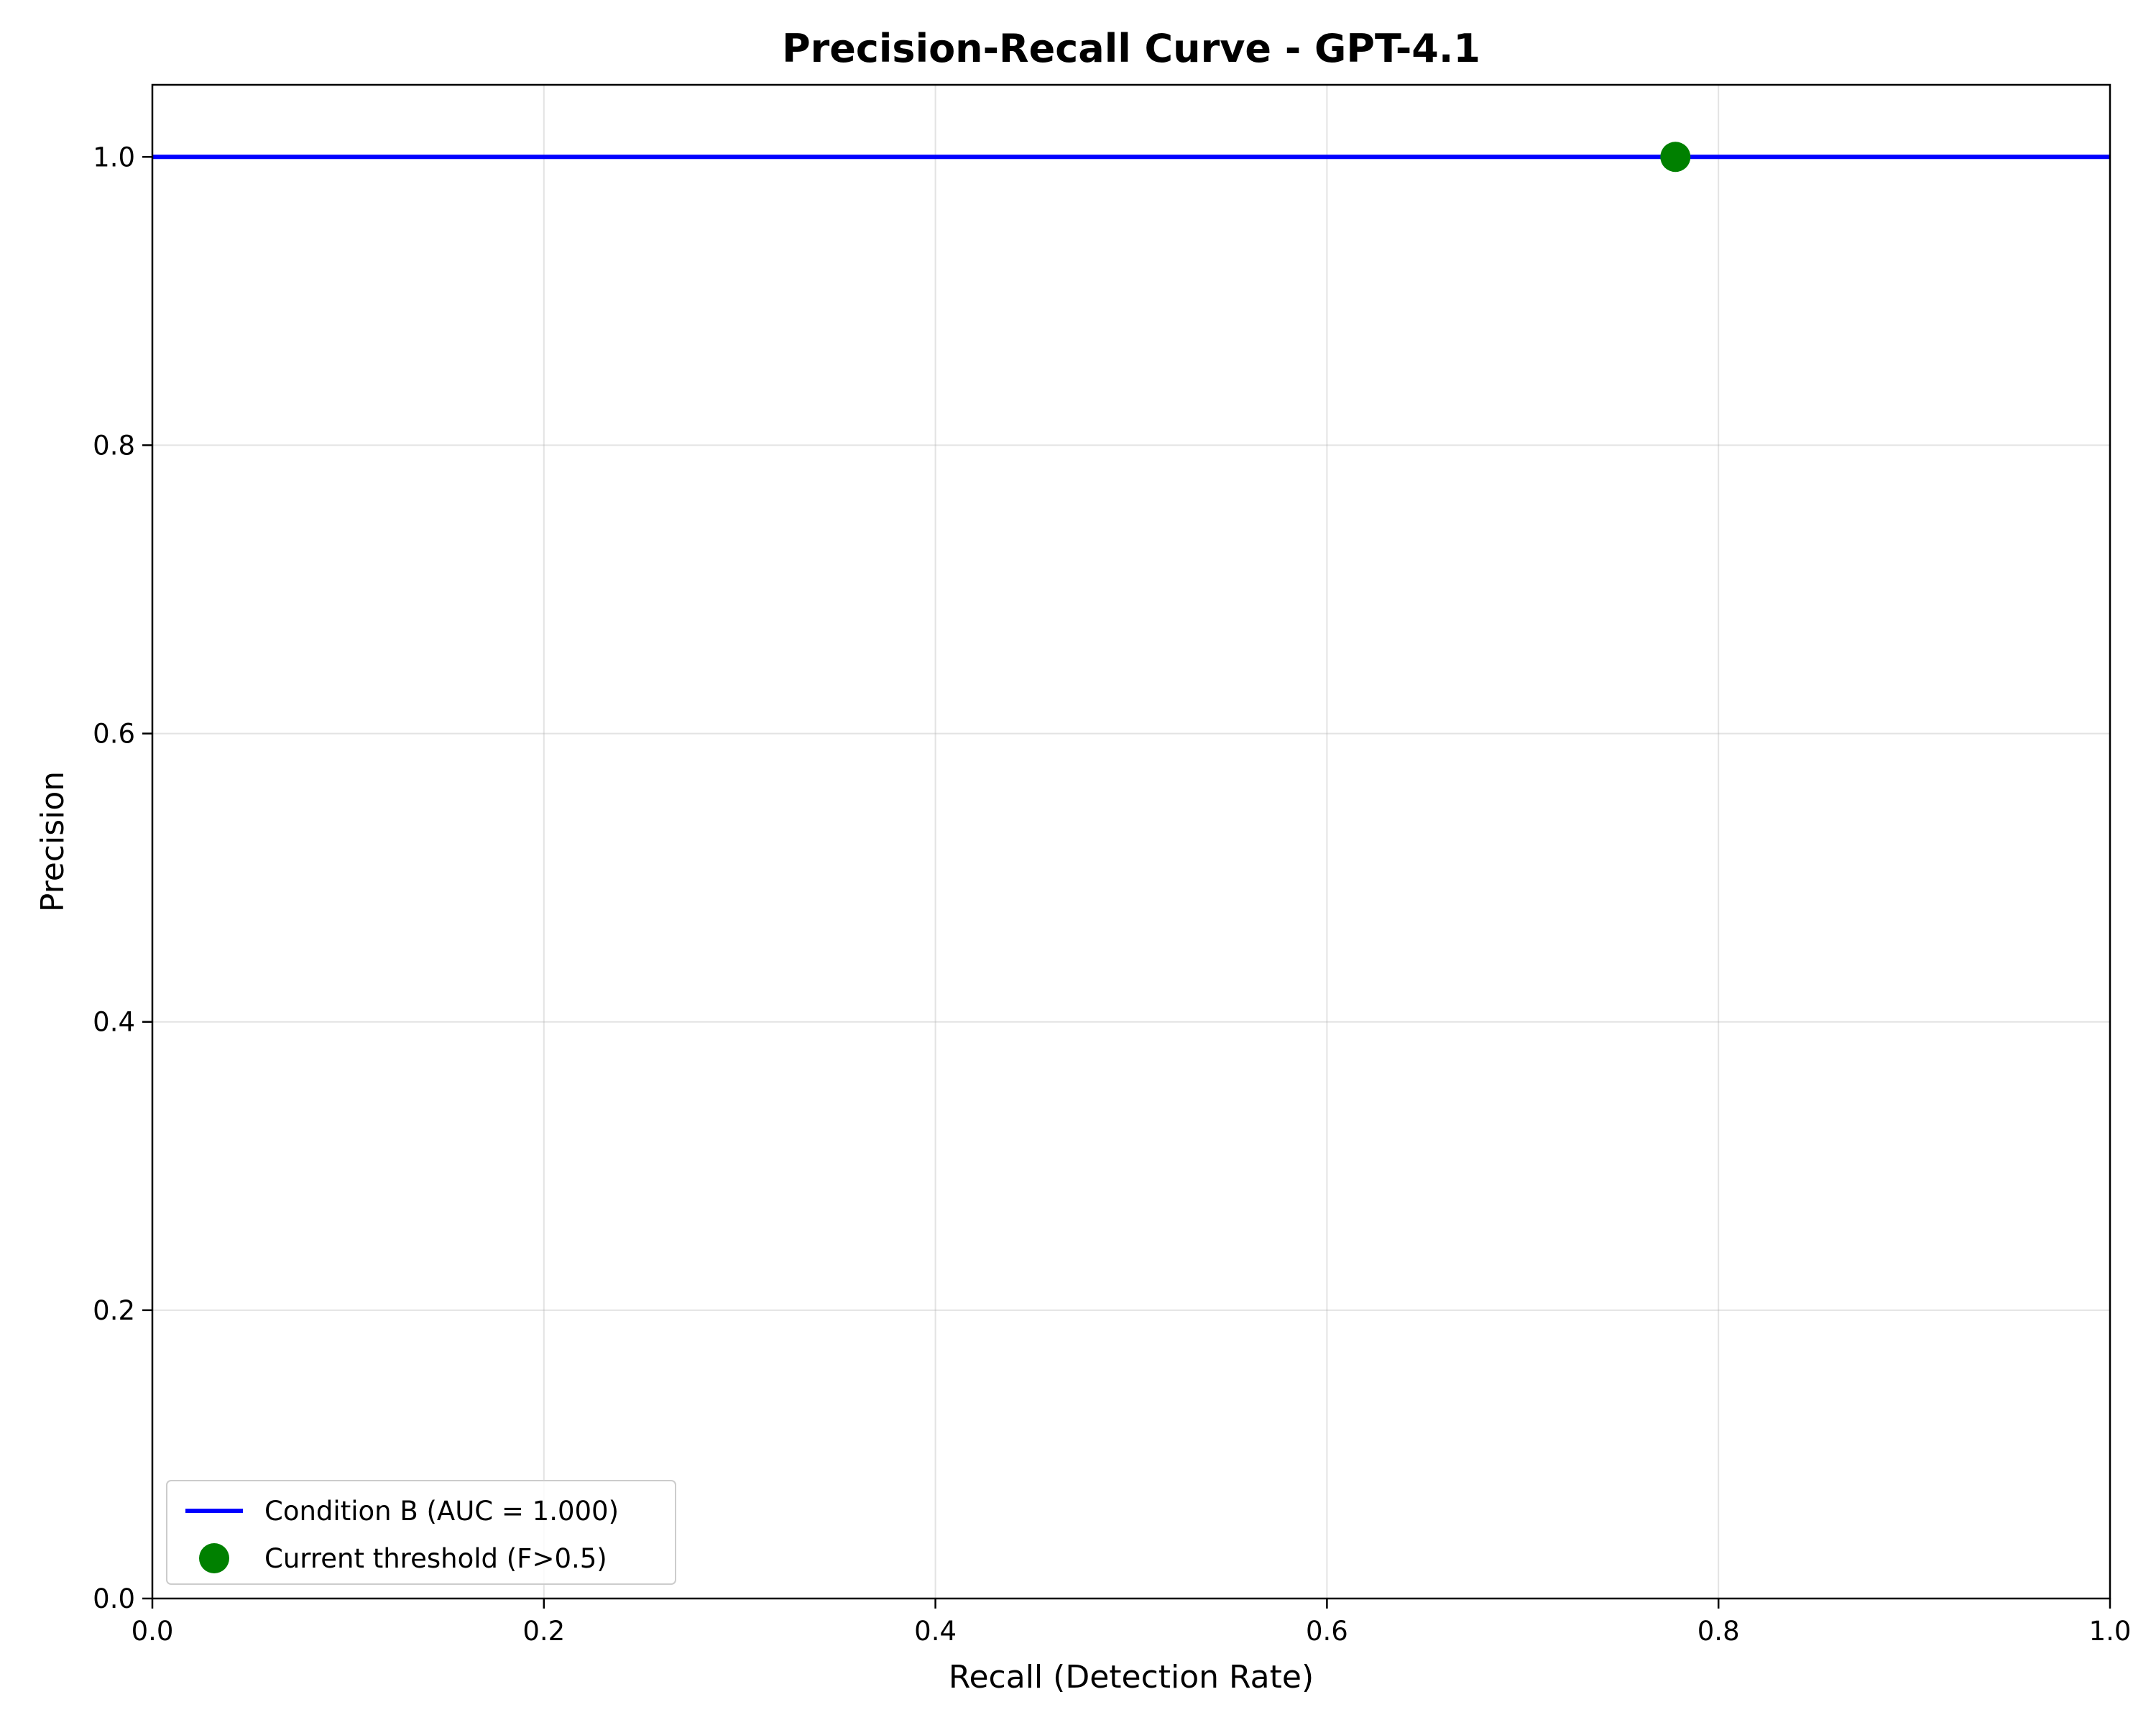  What do you see at coordinates (1131, 157) in the screenshot?
I see `series-layer` at bounding box center [1131, 157].